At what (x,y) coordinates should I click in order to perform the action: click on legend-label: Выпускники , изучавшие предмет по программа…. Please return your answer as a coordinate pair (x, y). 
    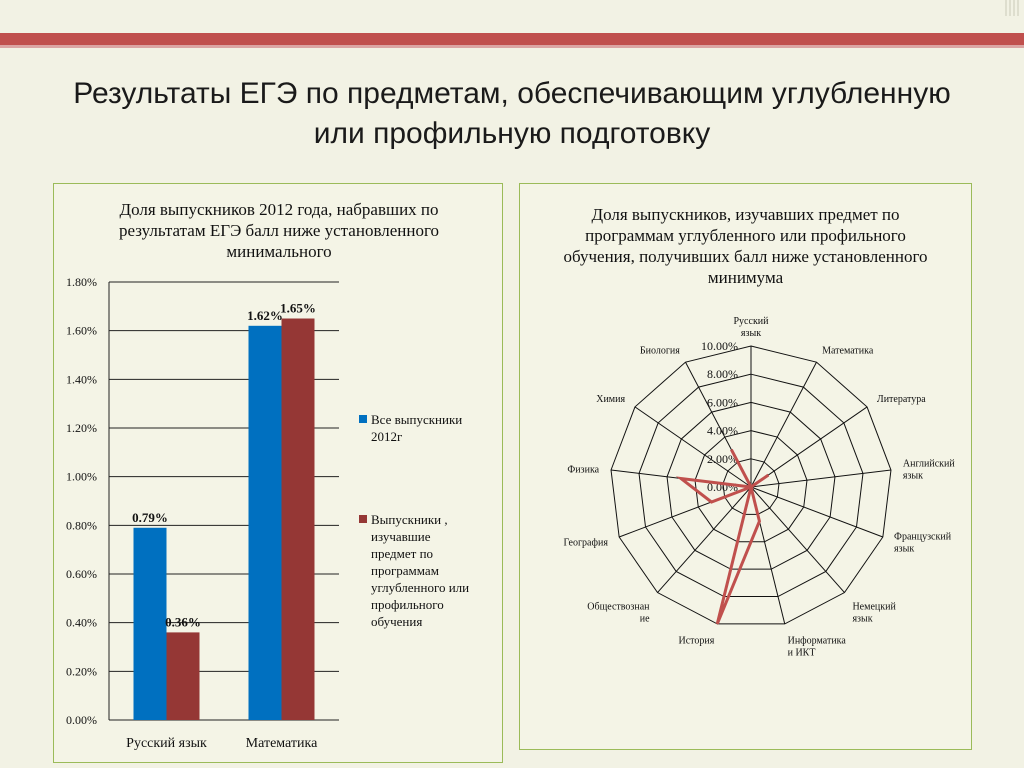
    Looking at the image, I should click on (420, 570).